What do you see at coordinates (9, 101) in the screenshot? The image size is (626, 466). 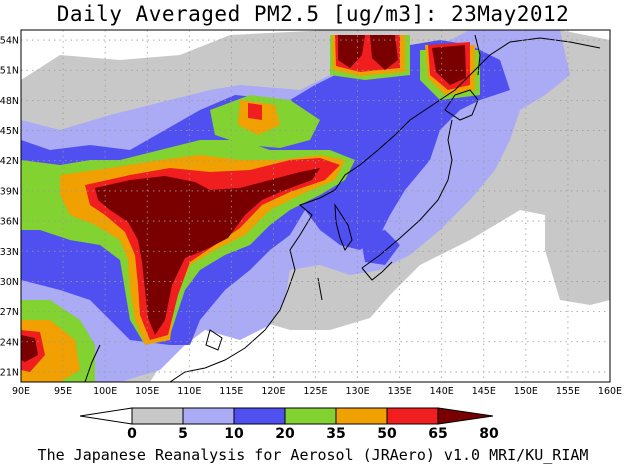 I see `latitude-label: 48N` at bounding box center [9, 101].